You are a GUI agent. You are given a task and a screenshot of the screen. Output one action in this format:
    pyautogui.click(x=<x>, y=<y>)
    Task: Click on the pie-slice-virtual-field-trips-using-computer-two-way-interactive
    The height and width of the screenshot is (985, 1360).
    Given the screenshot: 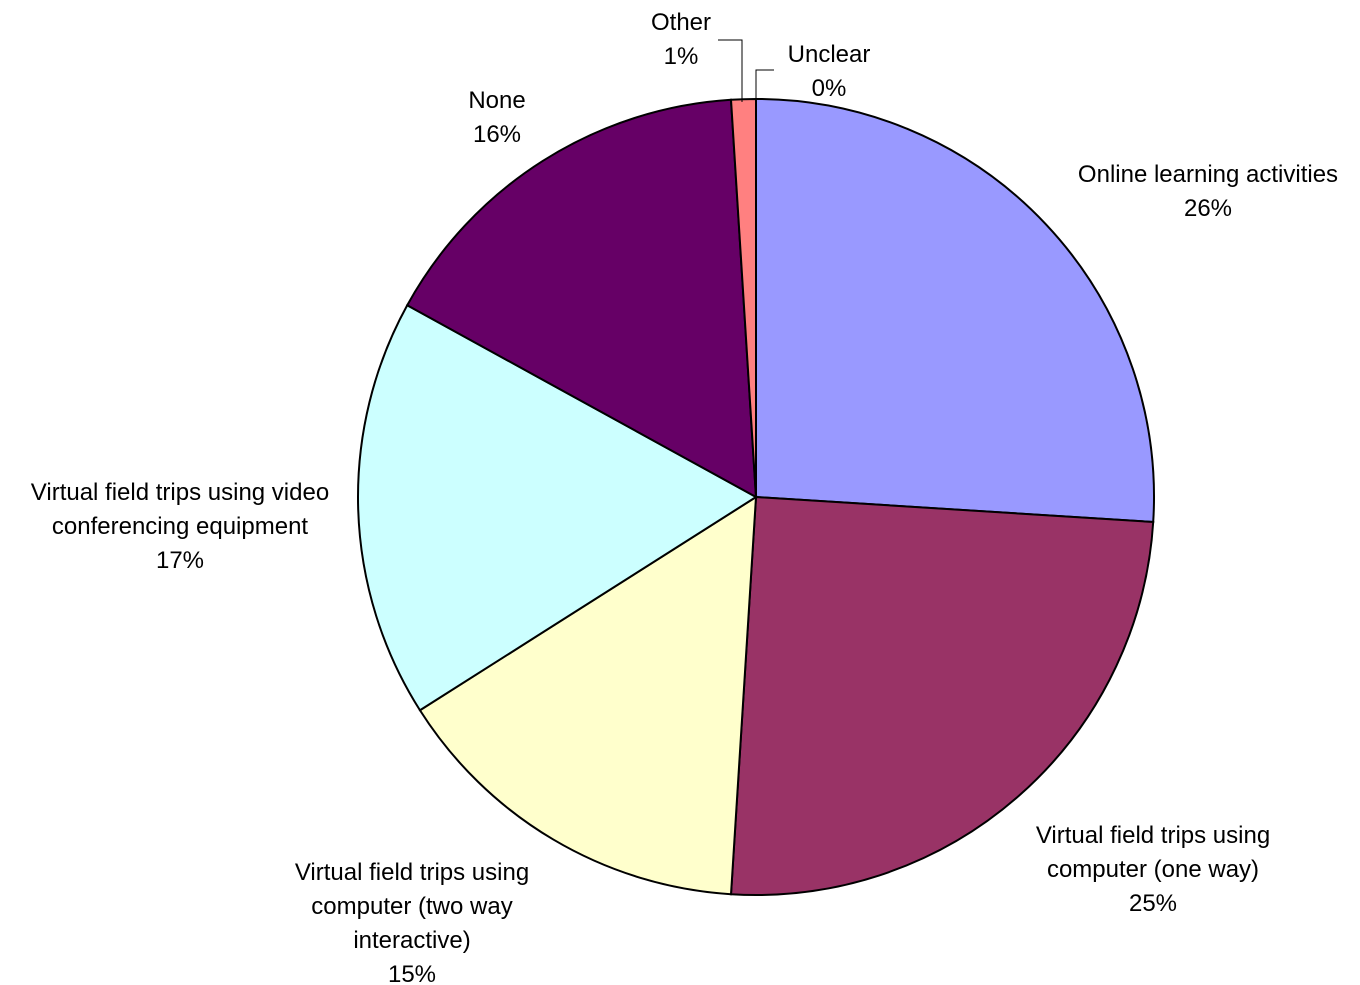 What is the action you would take?
    pyautogui.click(x=588, y=695)
    